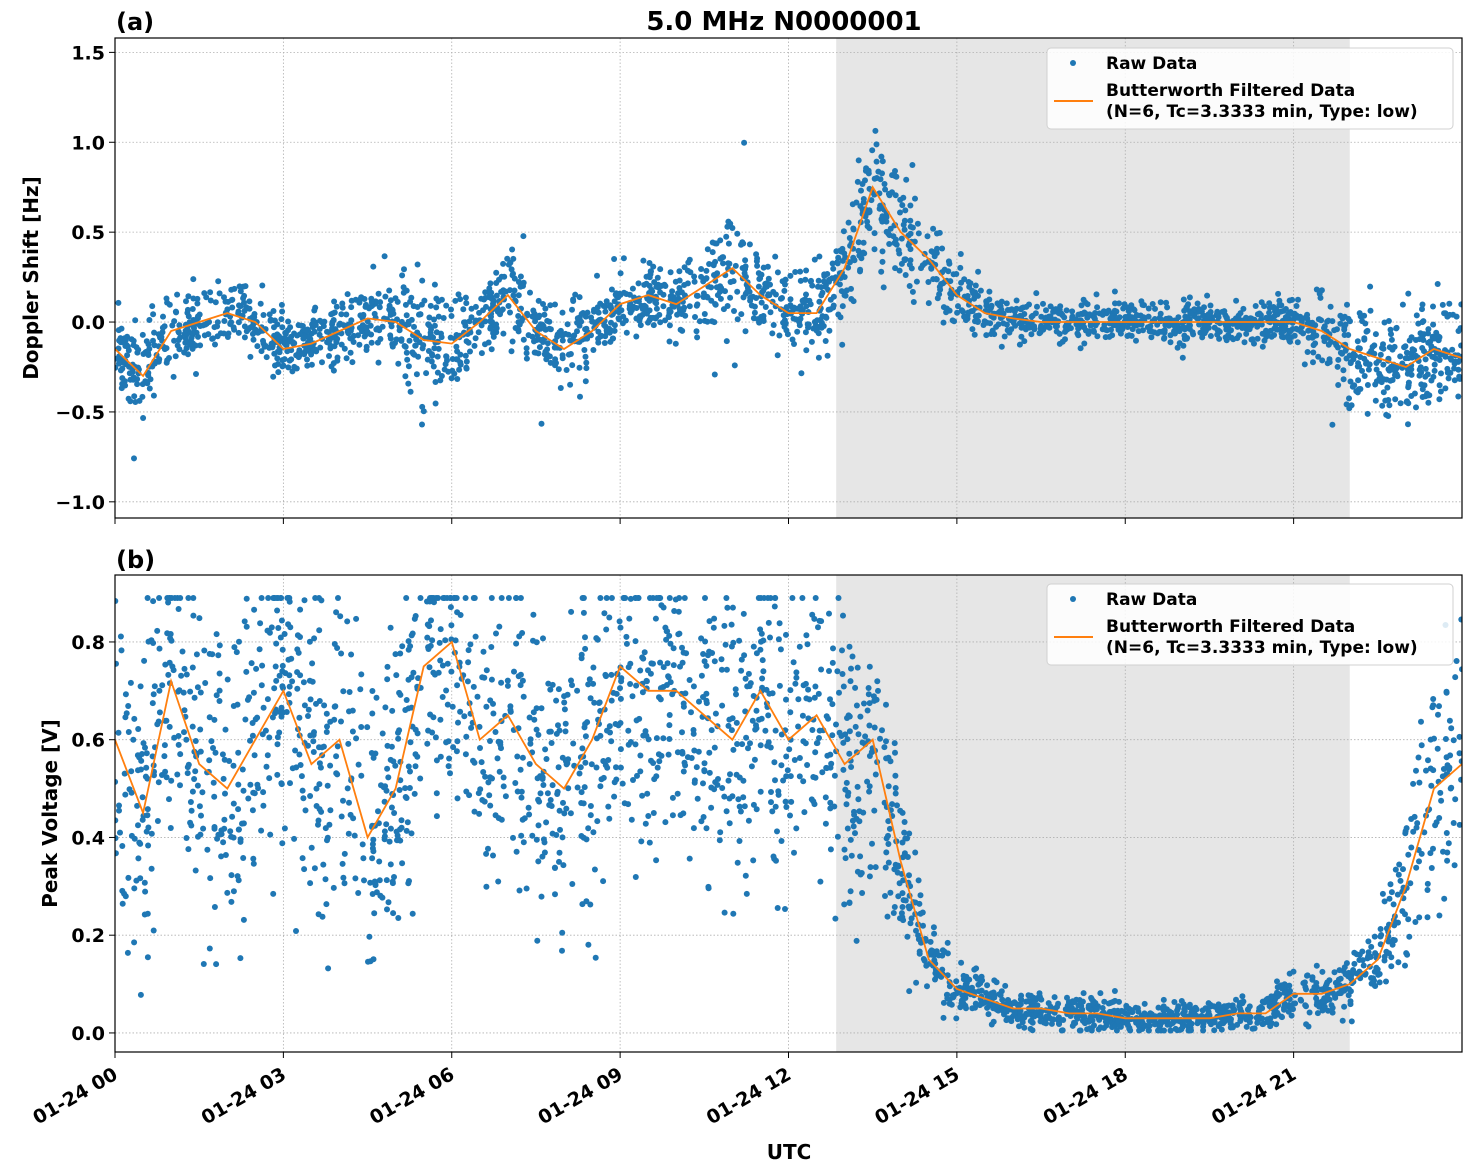 This screenshot has height=1176, width=1472. Describe the element at coordinates (80, 503) in the screenshot. I see `y-tick-label: −1.0` at that location.